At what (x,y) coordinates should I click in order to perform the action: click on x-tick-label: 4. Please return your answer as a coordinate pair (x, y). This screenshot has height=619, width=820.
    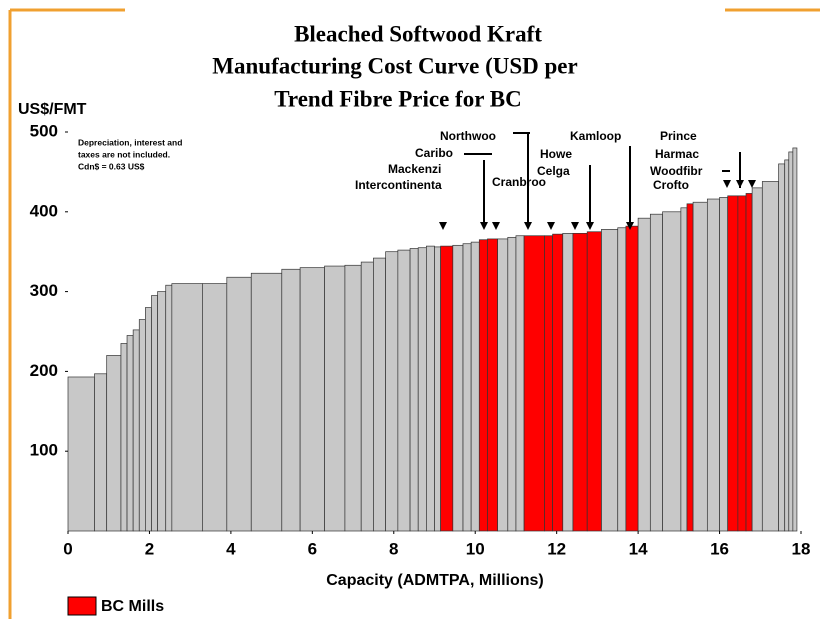
    Looking at the image, I should click on (231, 548).